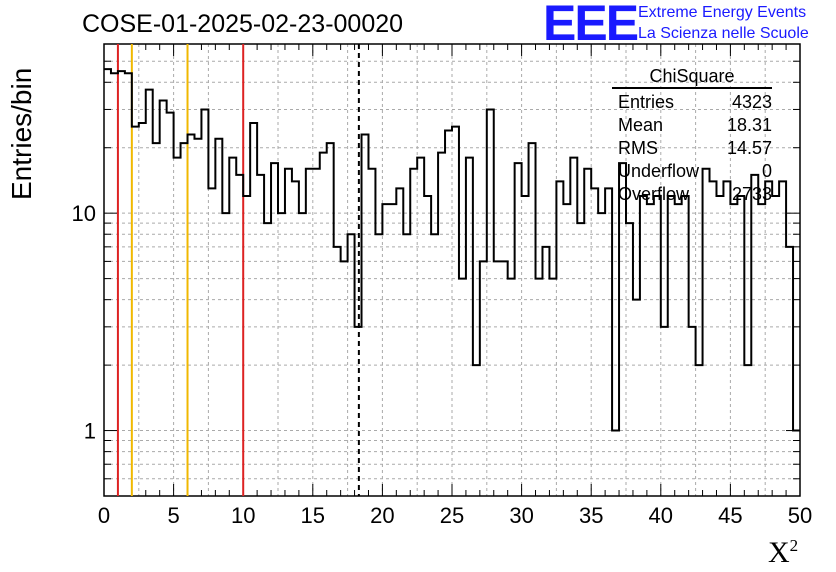  What do you see at coordinates (641, 125) in the screenshot?
I see `stats-label: Mean` at bounding box center [641, 125].